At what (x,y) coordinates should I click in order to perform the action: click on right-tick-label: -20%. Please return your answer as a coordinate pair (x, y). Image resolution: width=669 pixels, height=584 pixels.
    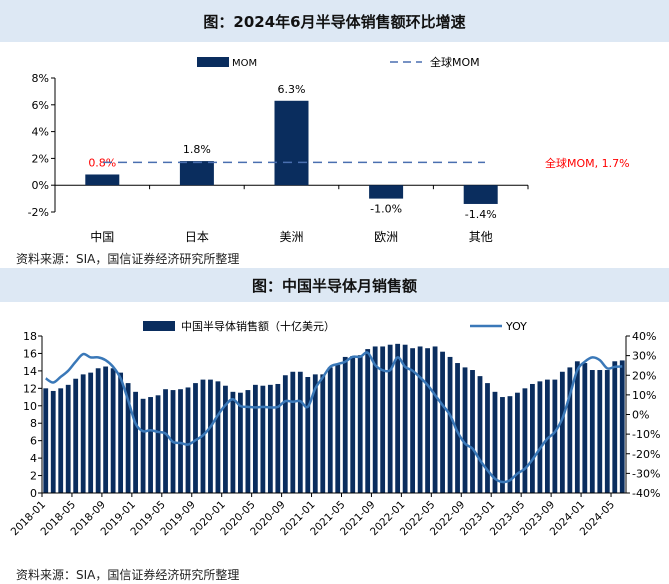
    Looking at the image, I should click on (646, 454).